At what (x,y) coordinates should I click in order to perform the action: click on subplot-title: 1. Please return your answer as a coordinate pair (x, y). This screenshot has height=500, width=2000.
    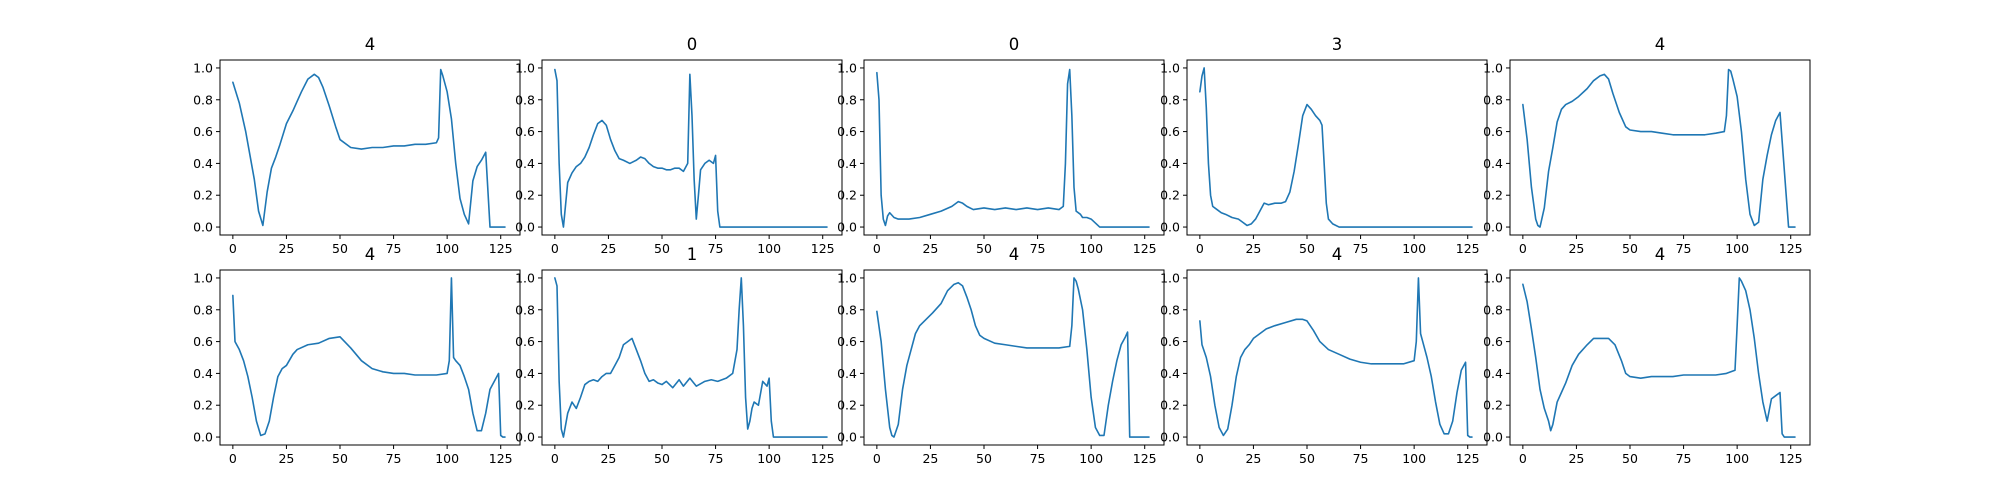
    Looking at the image, I should click on (692, 254).